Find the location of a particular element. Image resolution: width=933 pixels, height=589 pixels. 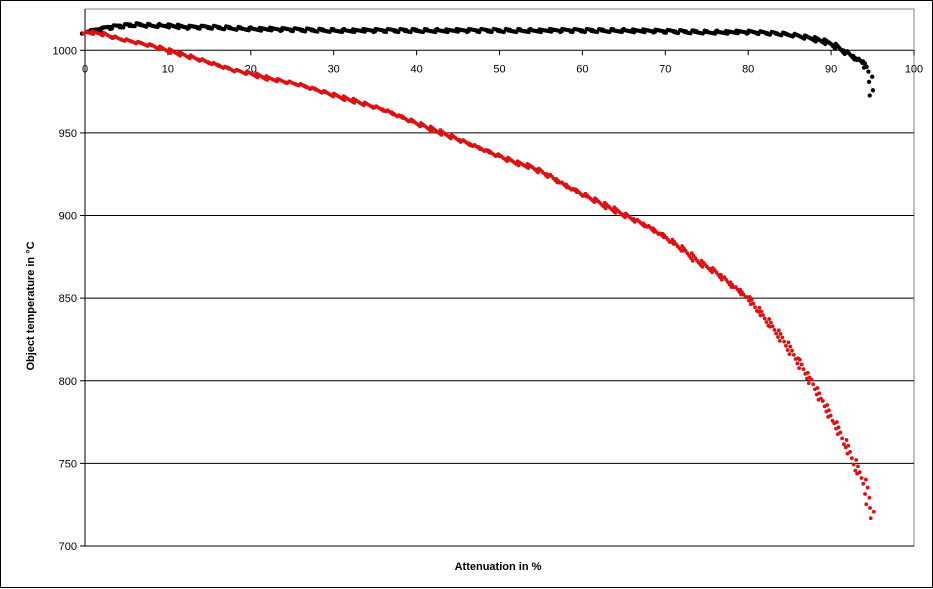

x-tick-label-30: 30 is located at coordinates (334, 69).